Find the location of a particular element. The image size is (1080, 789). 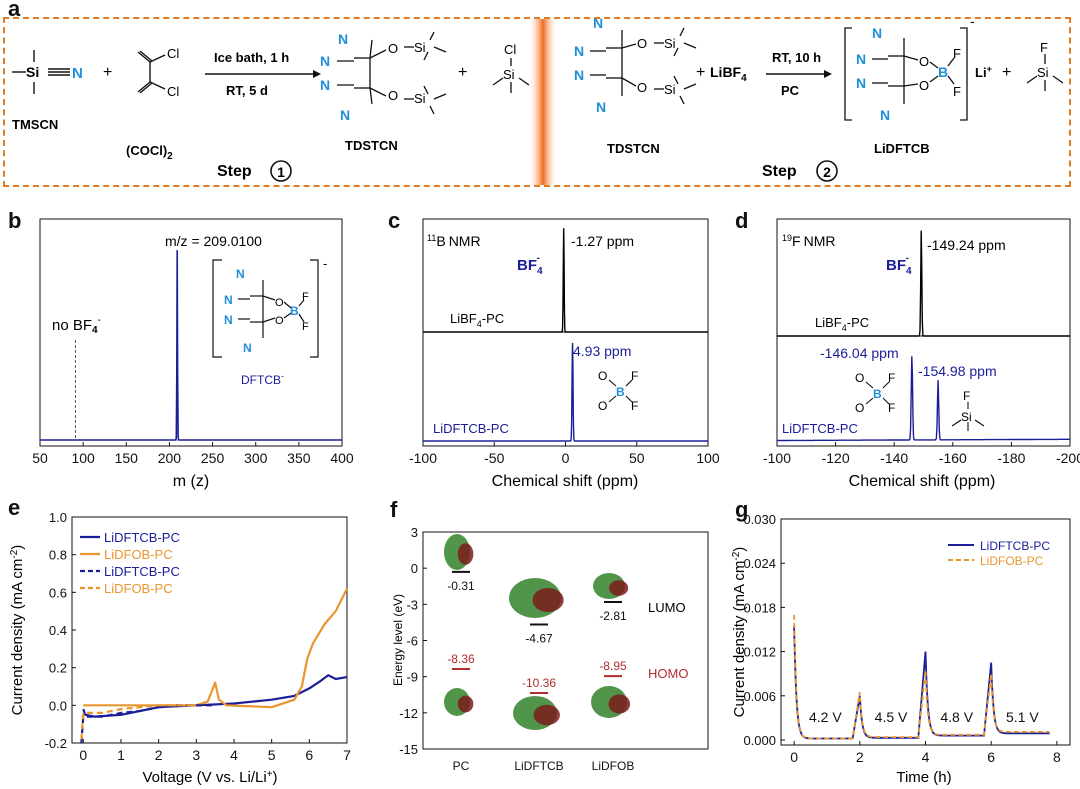

chart-d-xtick-label: -100 is located at coordinates (777, 458).